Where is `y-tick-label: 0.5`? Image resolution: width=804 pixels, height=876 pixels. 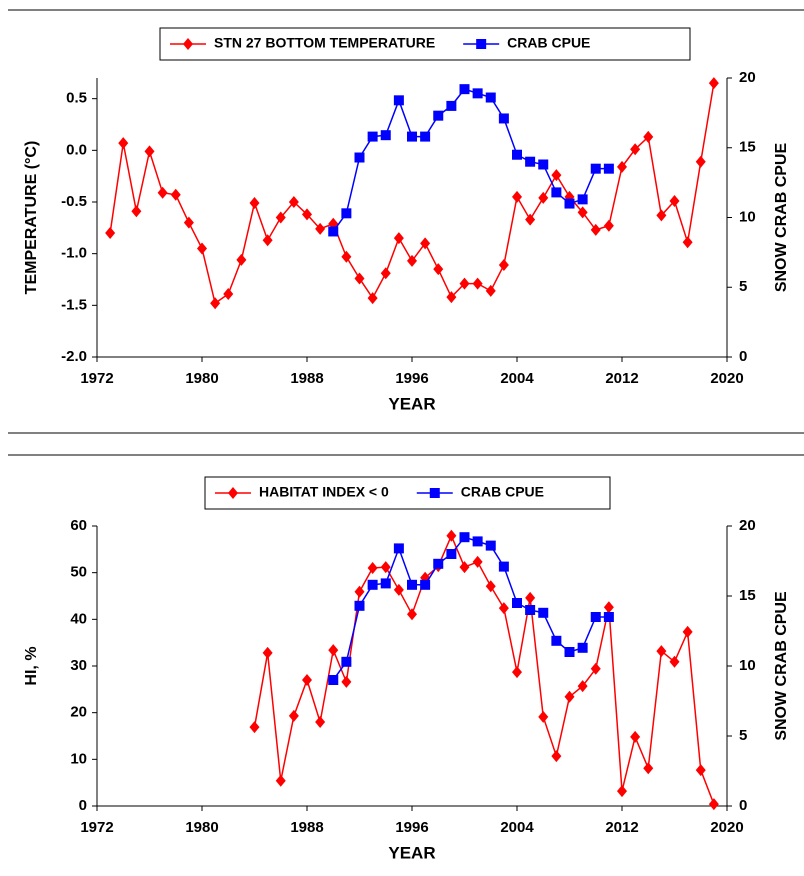 y-tick-label: 0.5 is located at coordinates (76, 98).